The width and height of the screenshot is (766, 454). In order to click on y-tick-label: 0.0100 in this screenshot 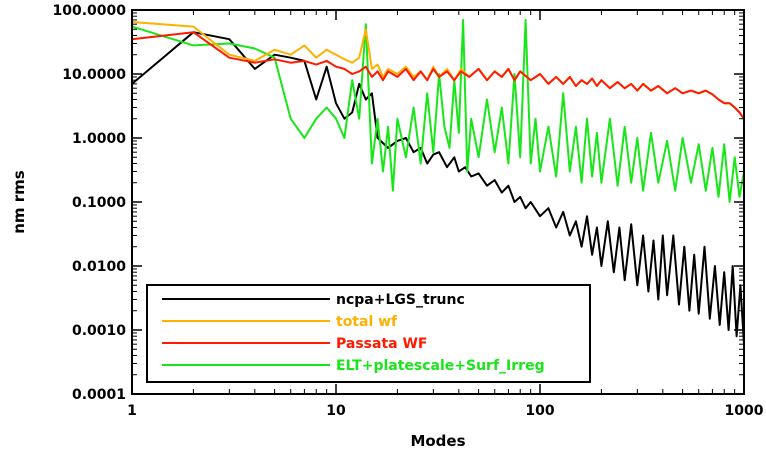, I will do `click(99, 267)`.